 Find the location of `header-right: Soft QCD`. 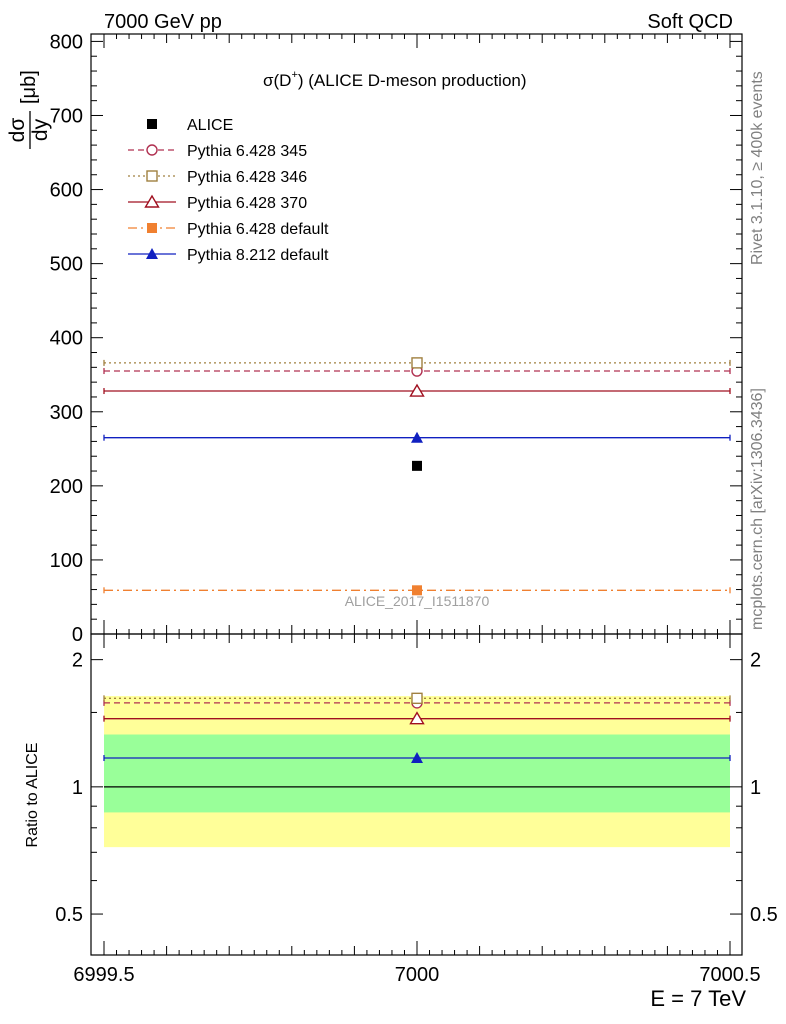

header-right: Soft QCD is located at coordinates (690, 22).